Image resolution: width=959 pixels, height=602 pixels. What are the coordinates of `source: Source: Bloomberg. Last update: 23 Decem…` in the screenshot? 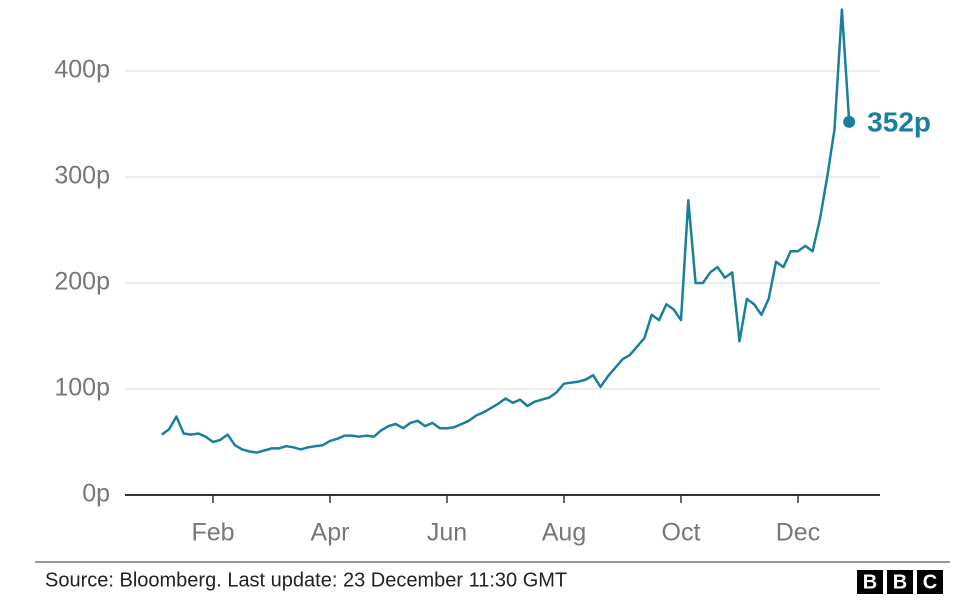 It's located at (306, 580).